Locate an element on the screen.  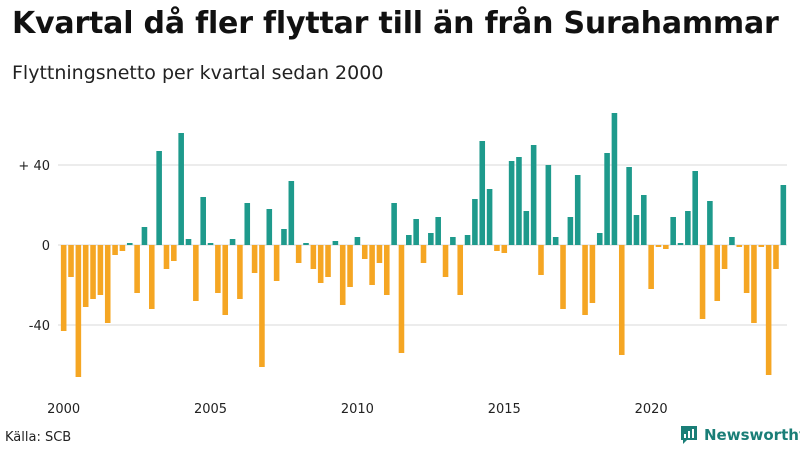
source-note: Källa: SCB is located at coordinates (38, 437).